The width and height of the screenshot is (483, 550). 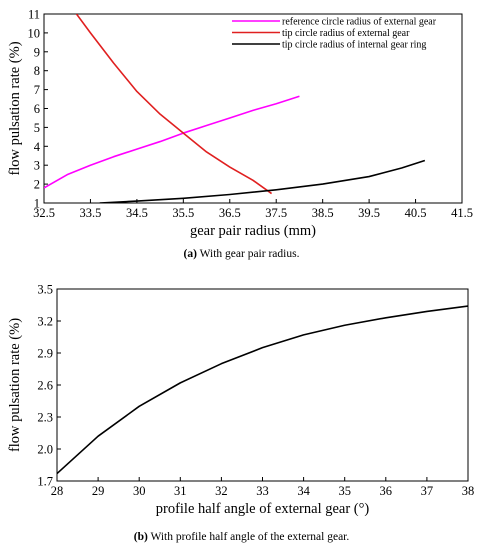 What do you see at coordinates (369, 213) in the screenshot?
I see `x-tick-label: 39.5` at bounding box center [369, 213].